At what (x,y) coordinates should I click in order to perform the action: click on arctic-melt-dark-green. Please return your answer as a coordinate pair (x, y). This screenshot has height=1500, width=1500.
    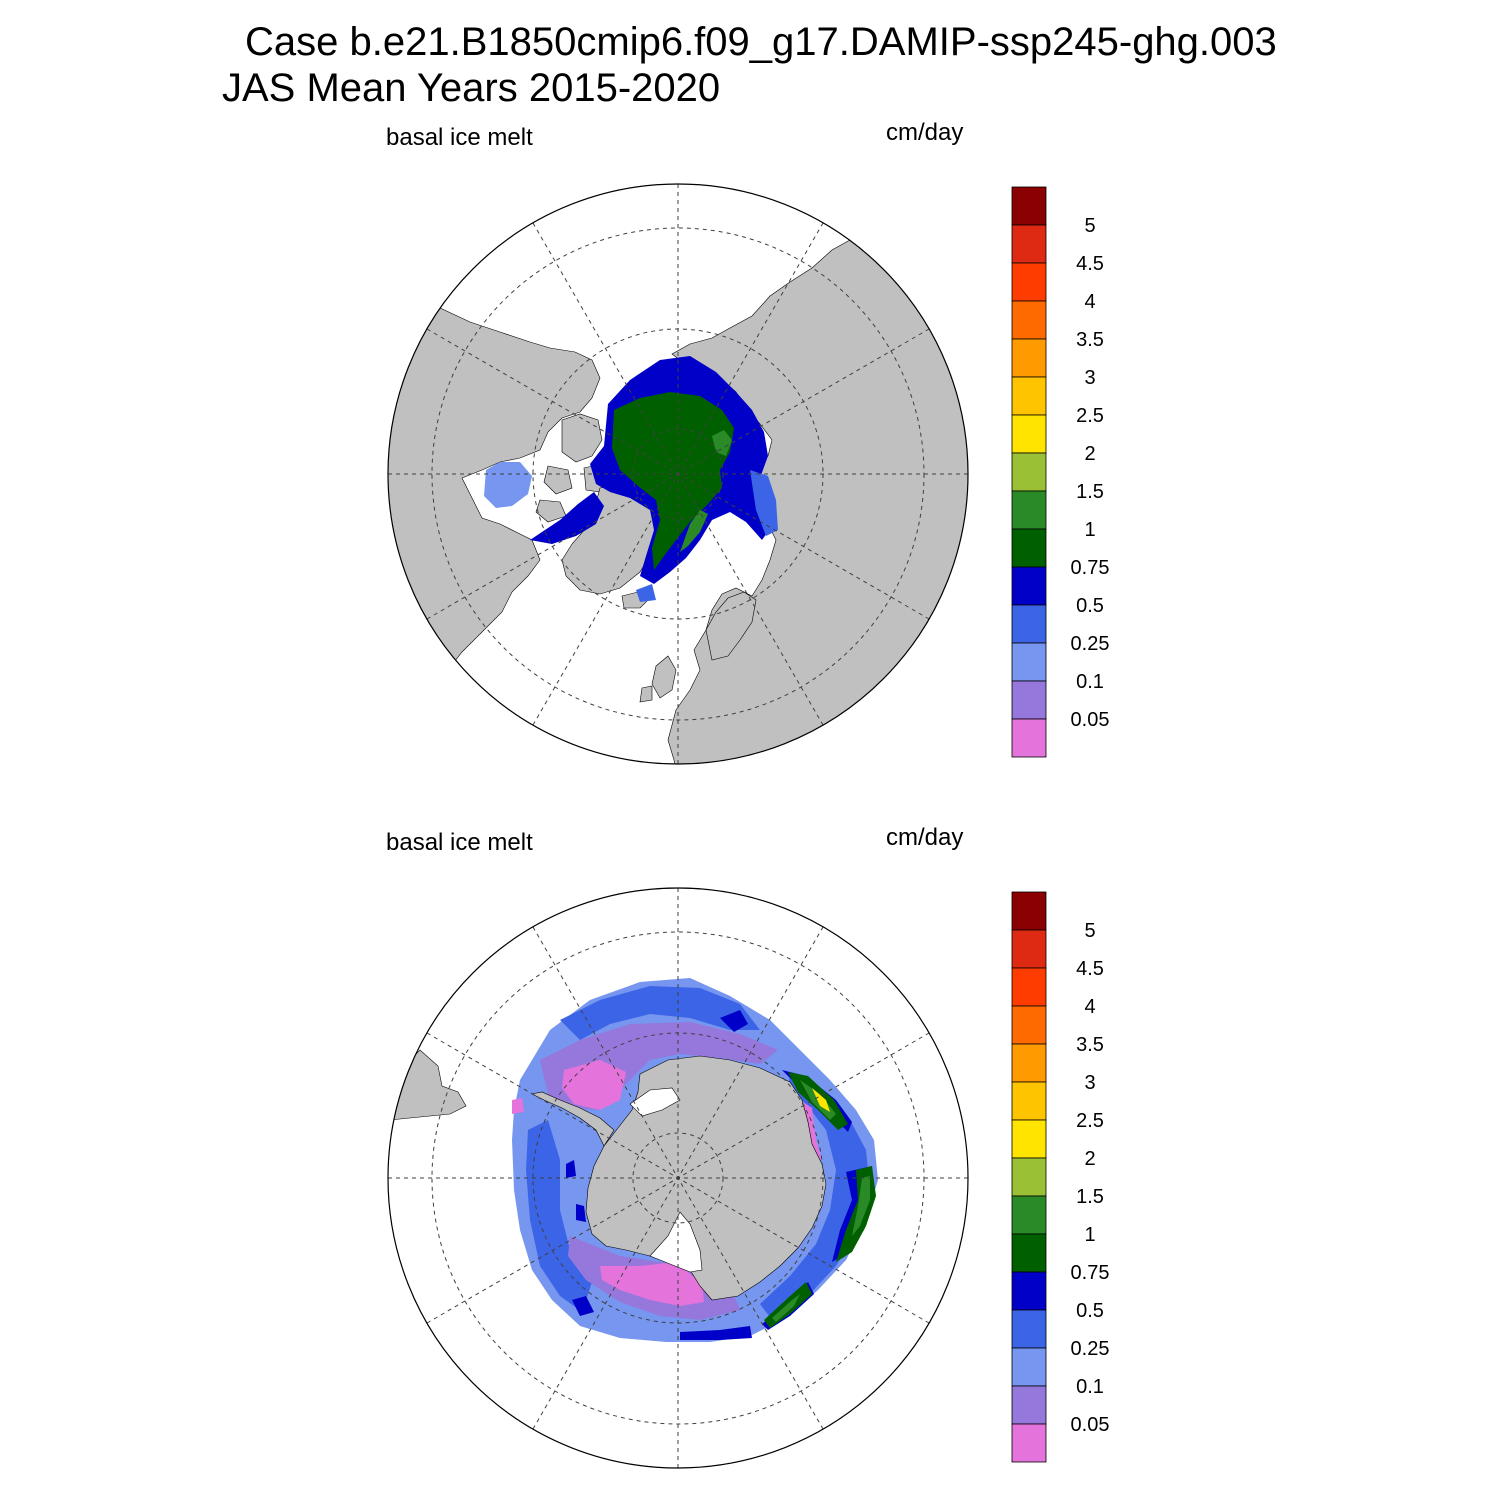
    Looking at the image, I should click on (673, 481).